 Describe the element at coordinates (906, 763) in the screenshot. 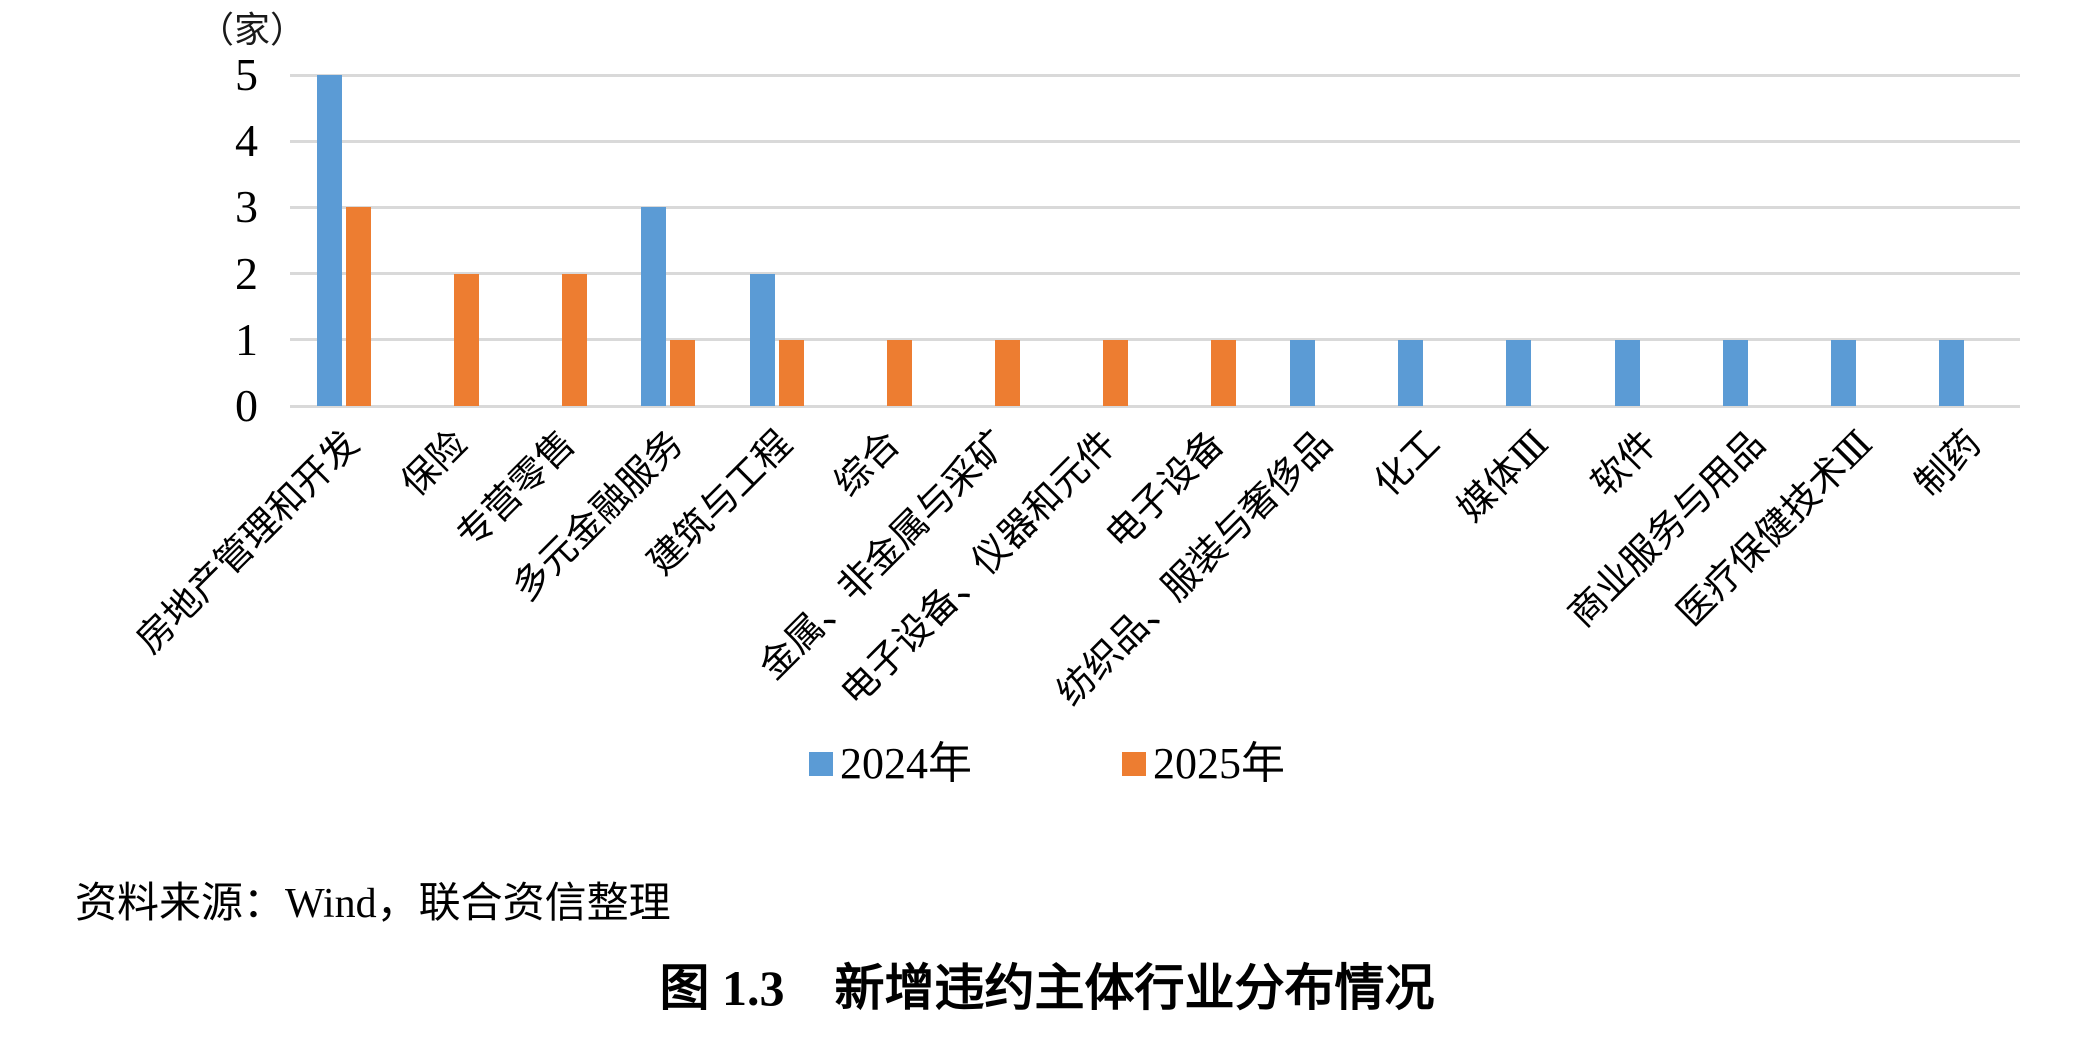

I see `legend-label: 2024年` at that location.